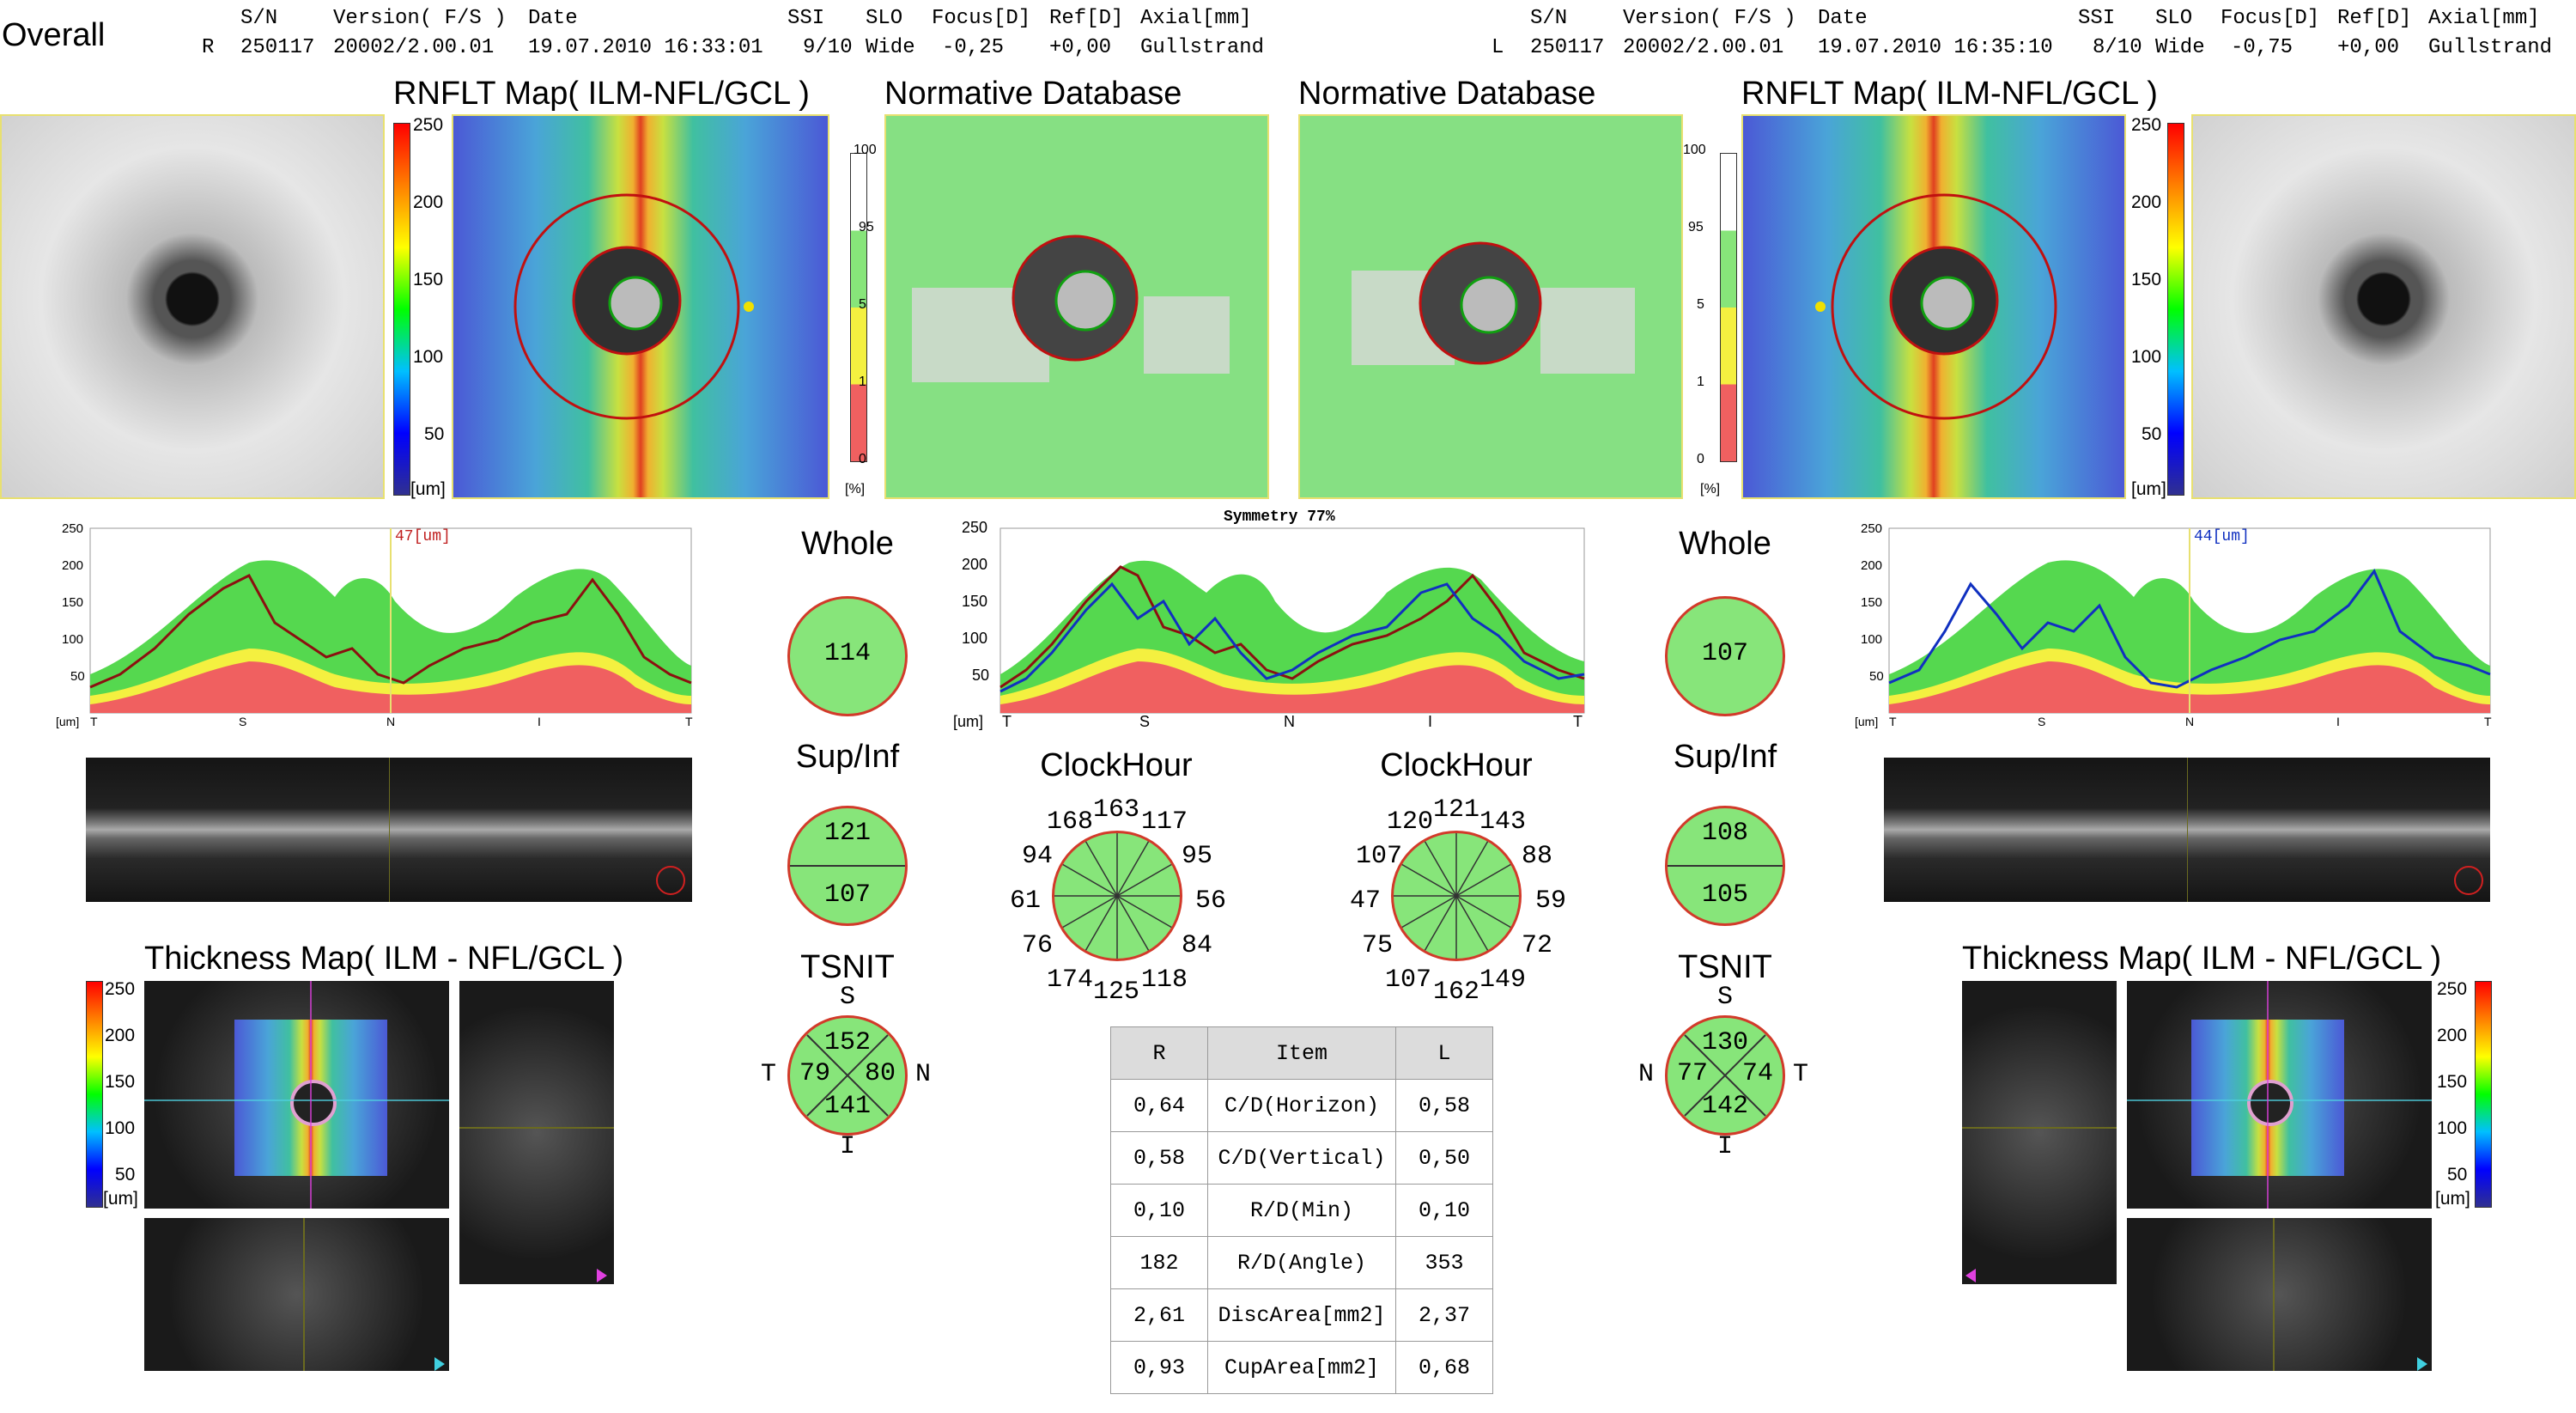 The height and width of the screenshot is (1413, 2576). I want to click on clock-10: 47, so click(1365, 901).